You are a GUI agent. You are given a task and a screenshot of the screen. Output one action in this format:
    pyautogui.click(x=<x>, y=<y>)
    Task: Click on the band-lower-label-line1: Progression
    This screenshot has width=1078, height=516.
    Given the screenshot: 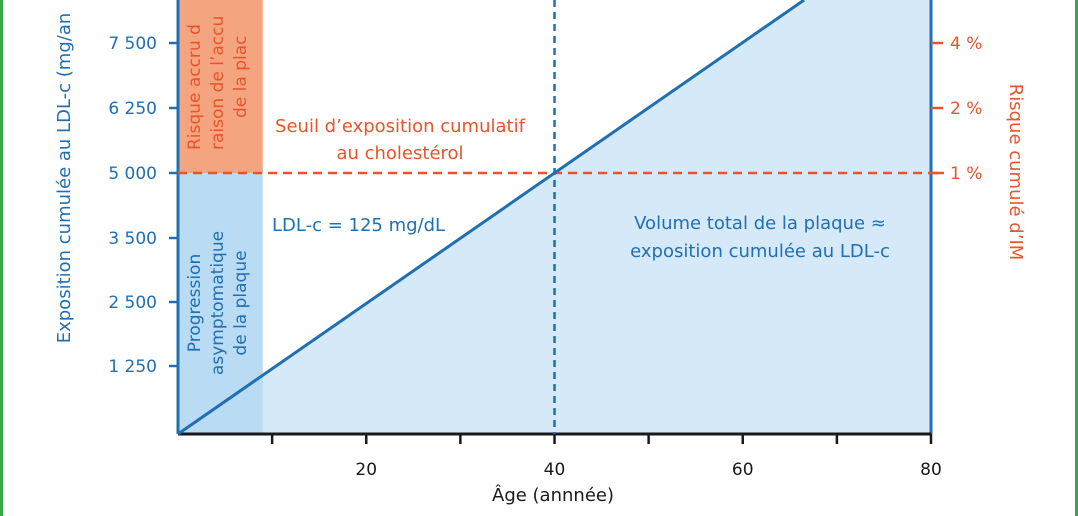 What is the action you would take?
    pyautogui.click(x=195, y=303)
    